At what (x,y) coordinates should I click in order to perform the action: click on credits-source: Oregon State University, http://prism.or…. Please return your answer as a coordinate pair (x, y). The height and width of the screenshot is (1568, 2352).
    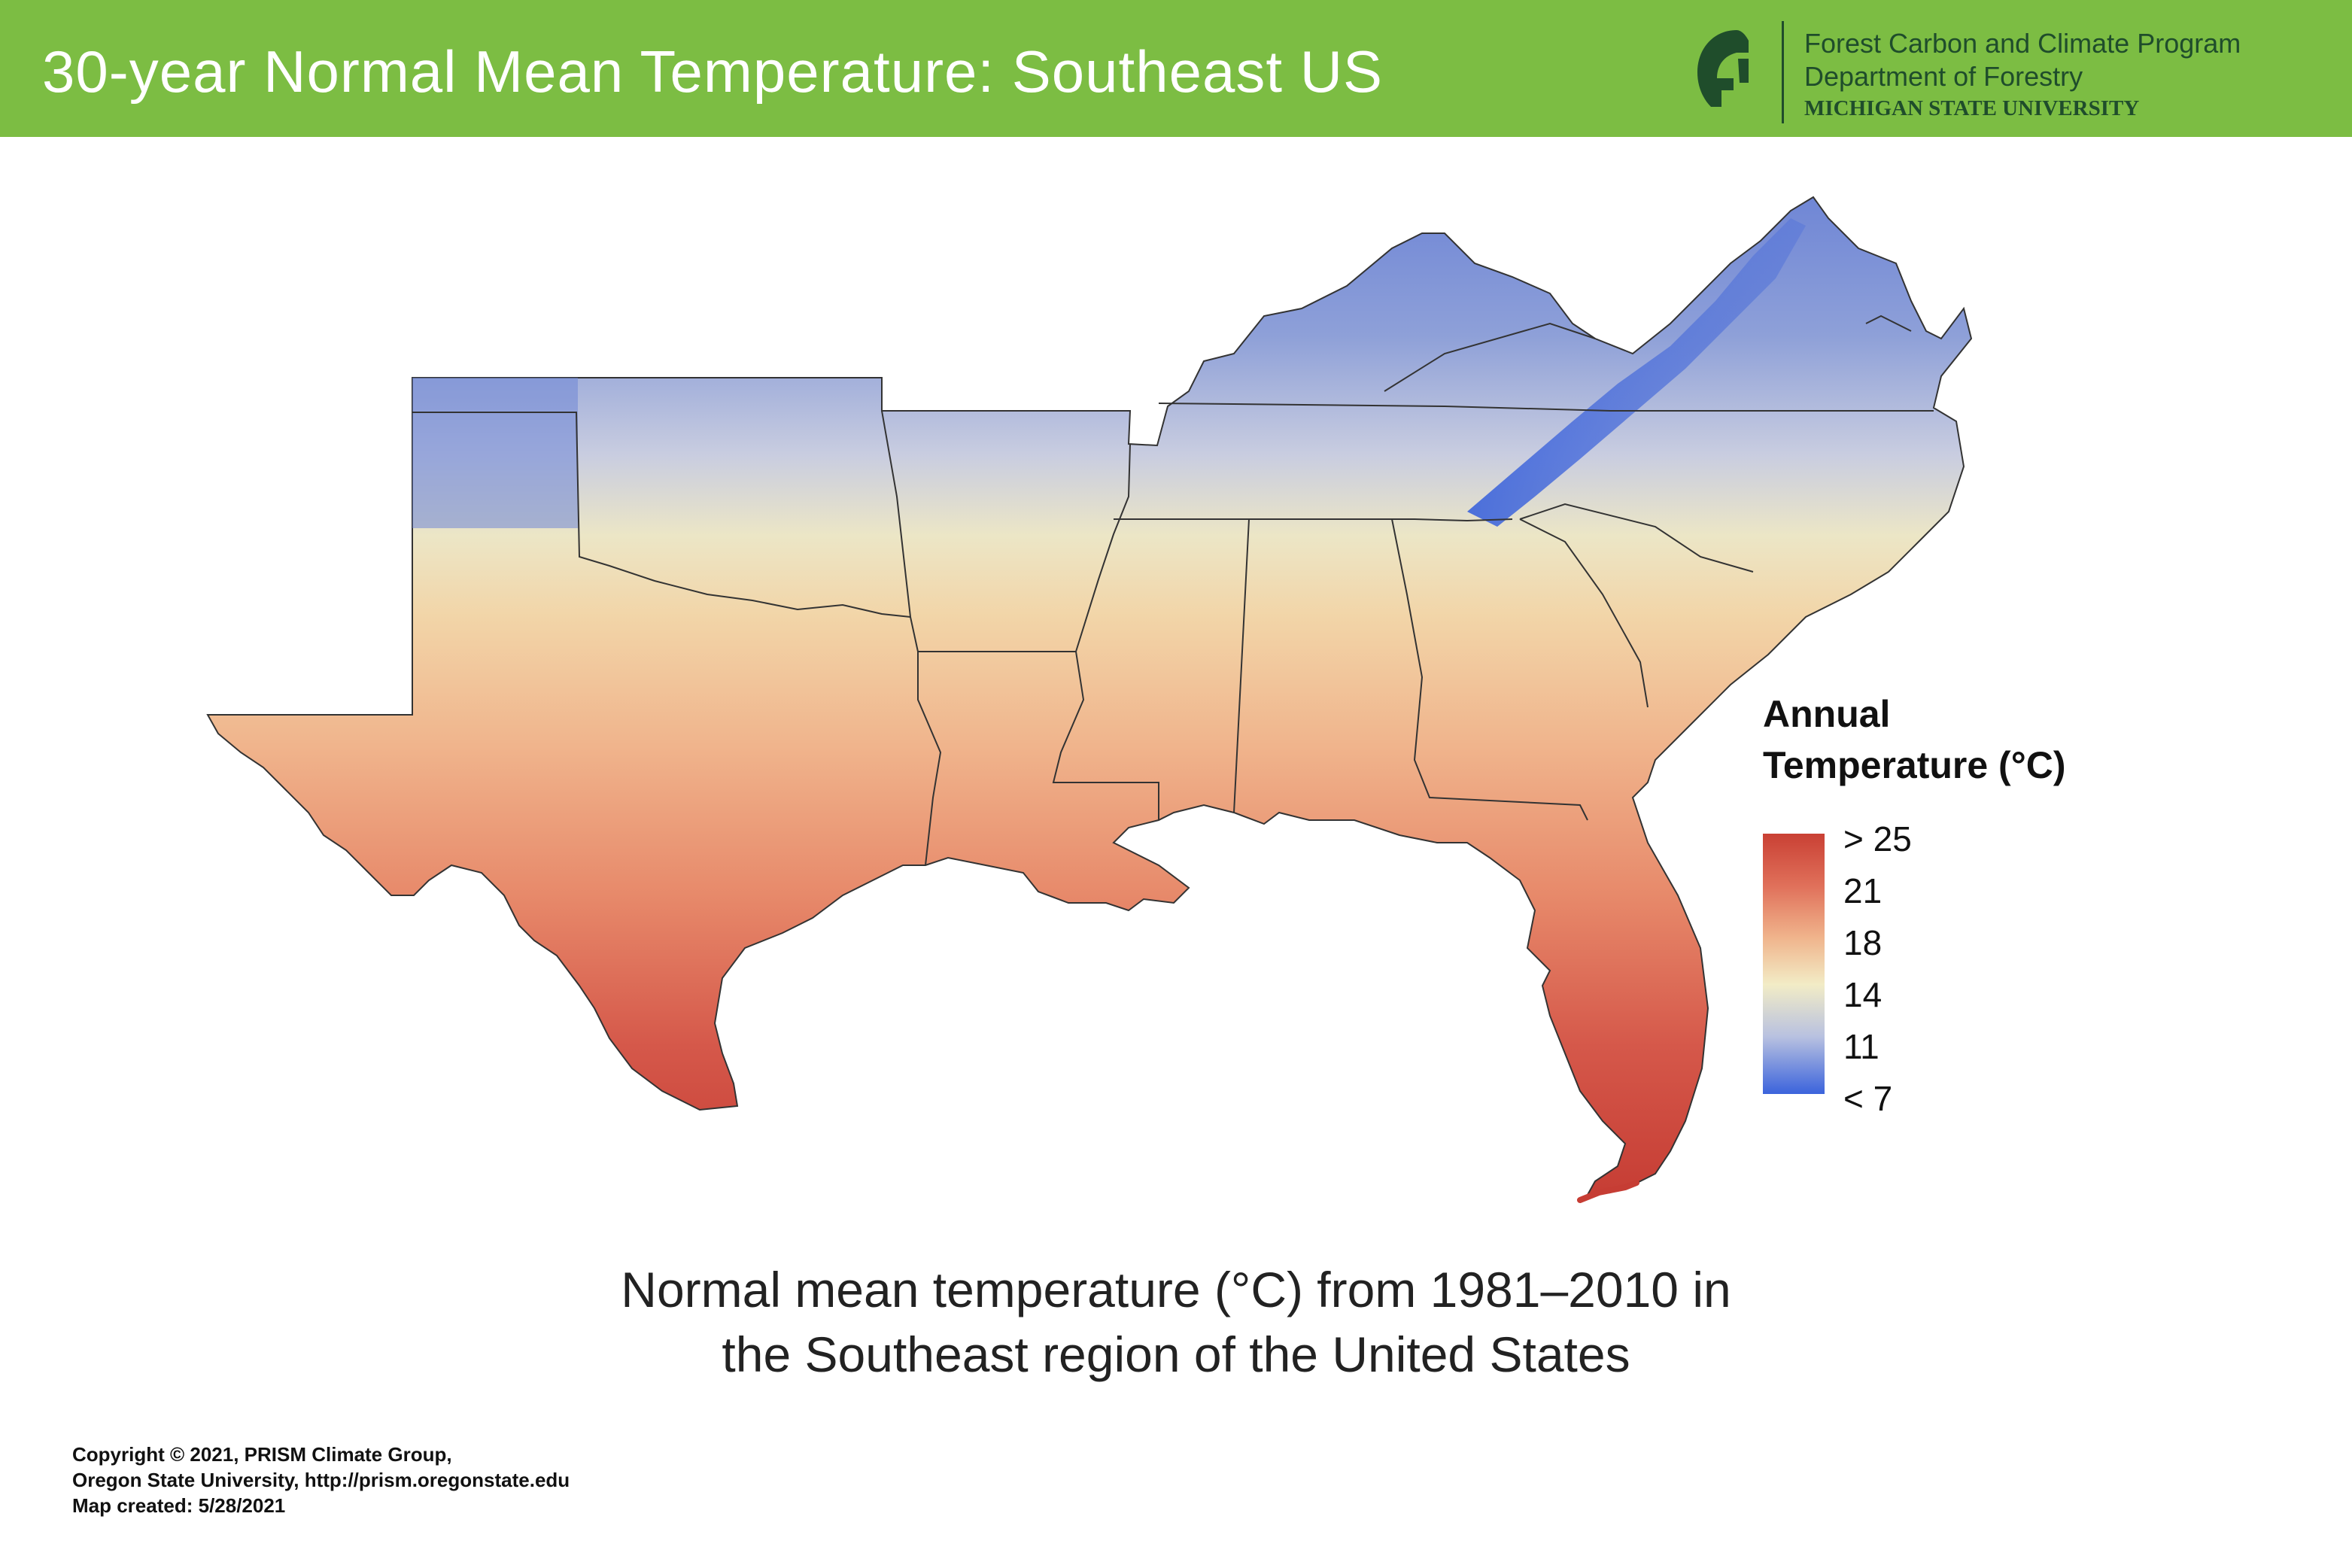
    Looking at the image, I should click on (321, 1480).